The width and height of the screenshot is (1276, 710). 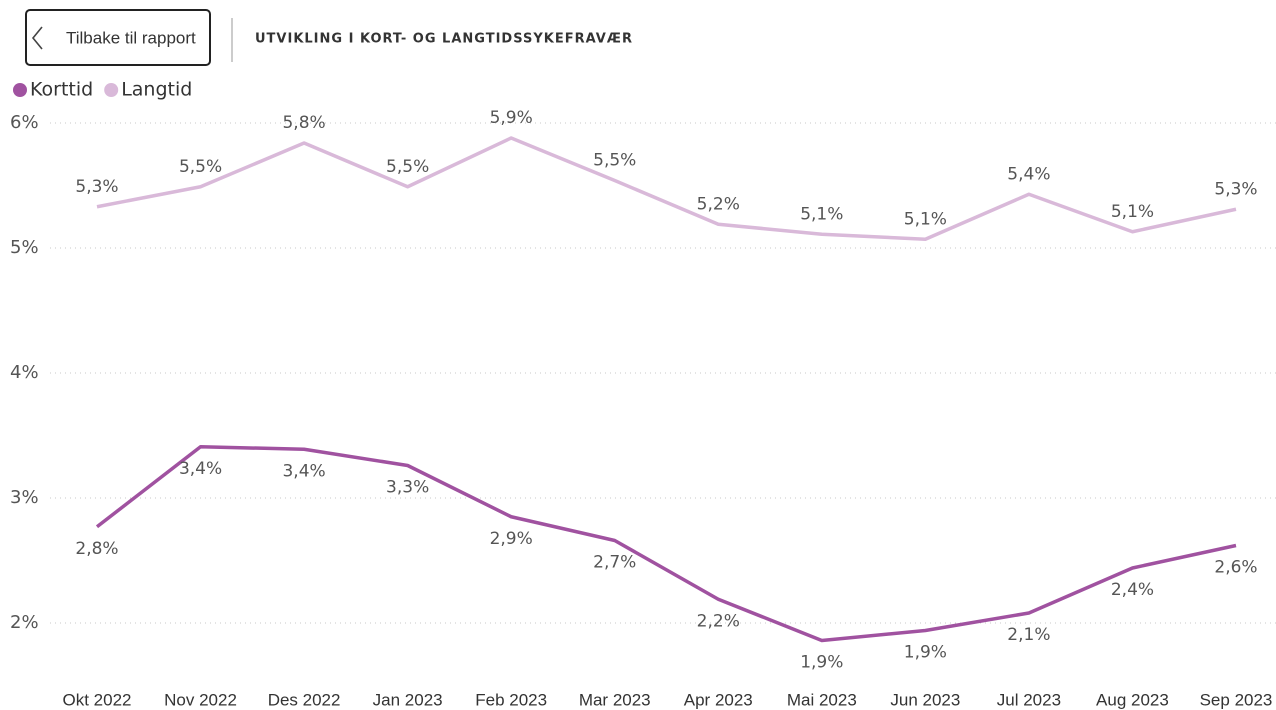 I want to click on data-label: 2,6%, so click(x=1235, y=568).